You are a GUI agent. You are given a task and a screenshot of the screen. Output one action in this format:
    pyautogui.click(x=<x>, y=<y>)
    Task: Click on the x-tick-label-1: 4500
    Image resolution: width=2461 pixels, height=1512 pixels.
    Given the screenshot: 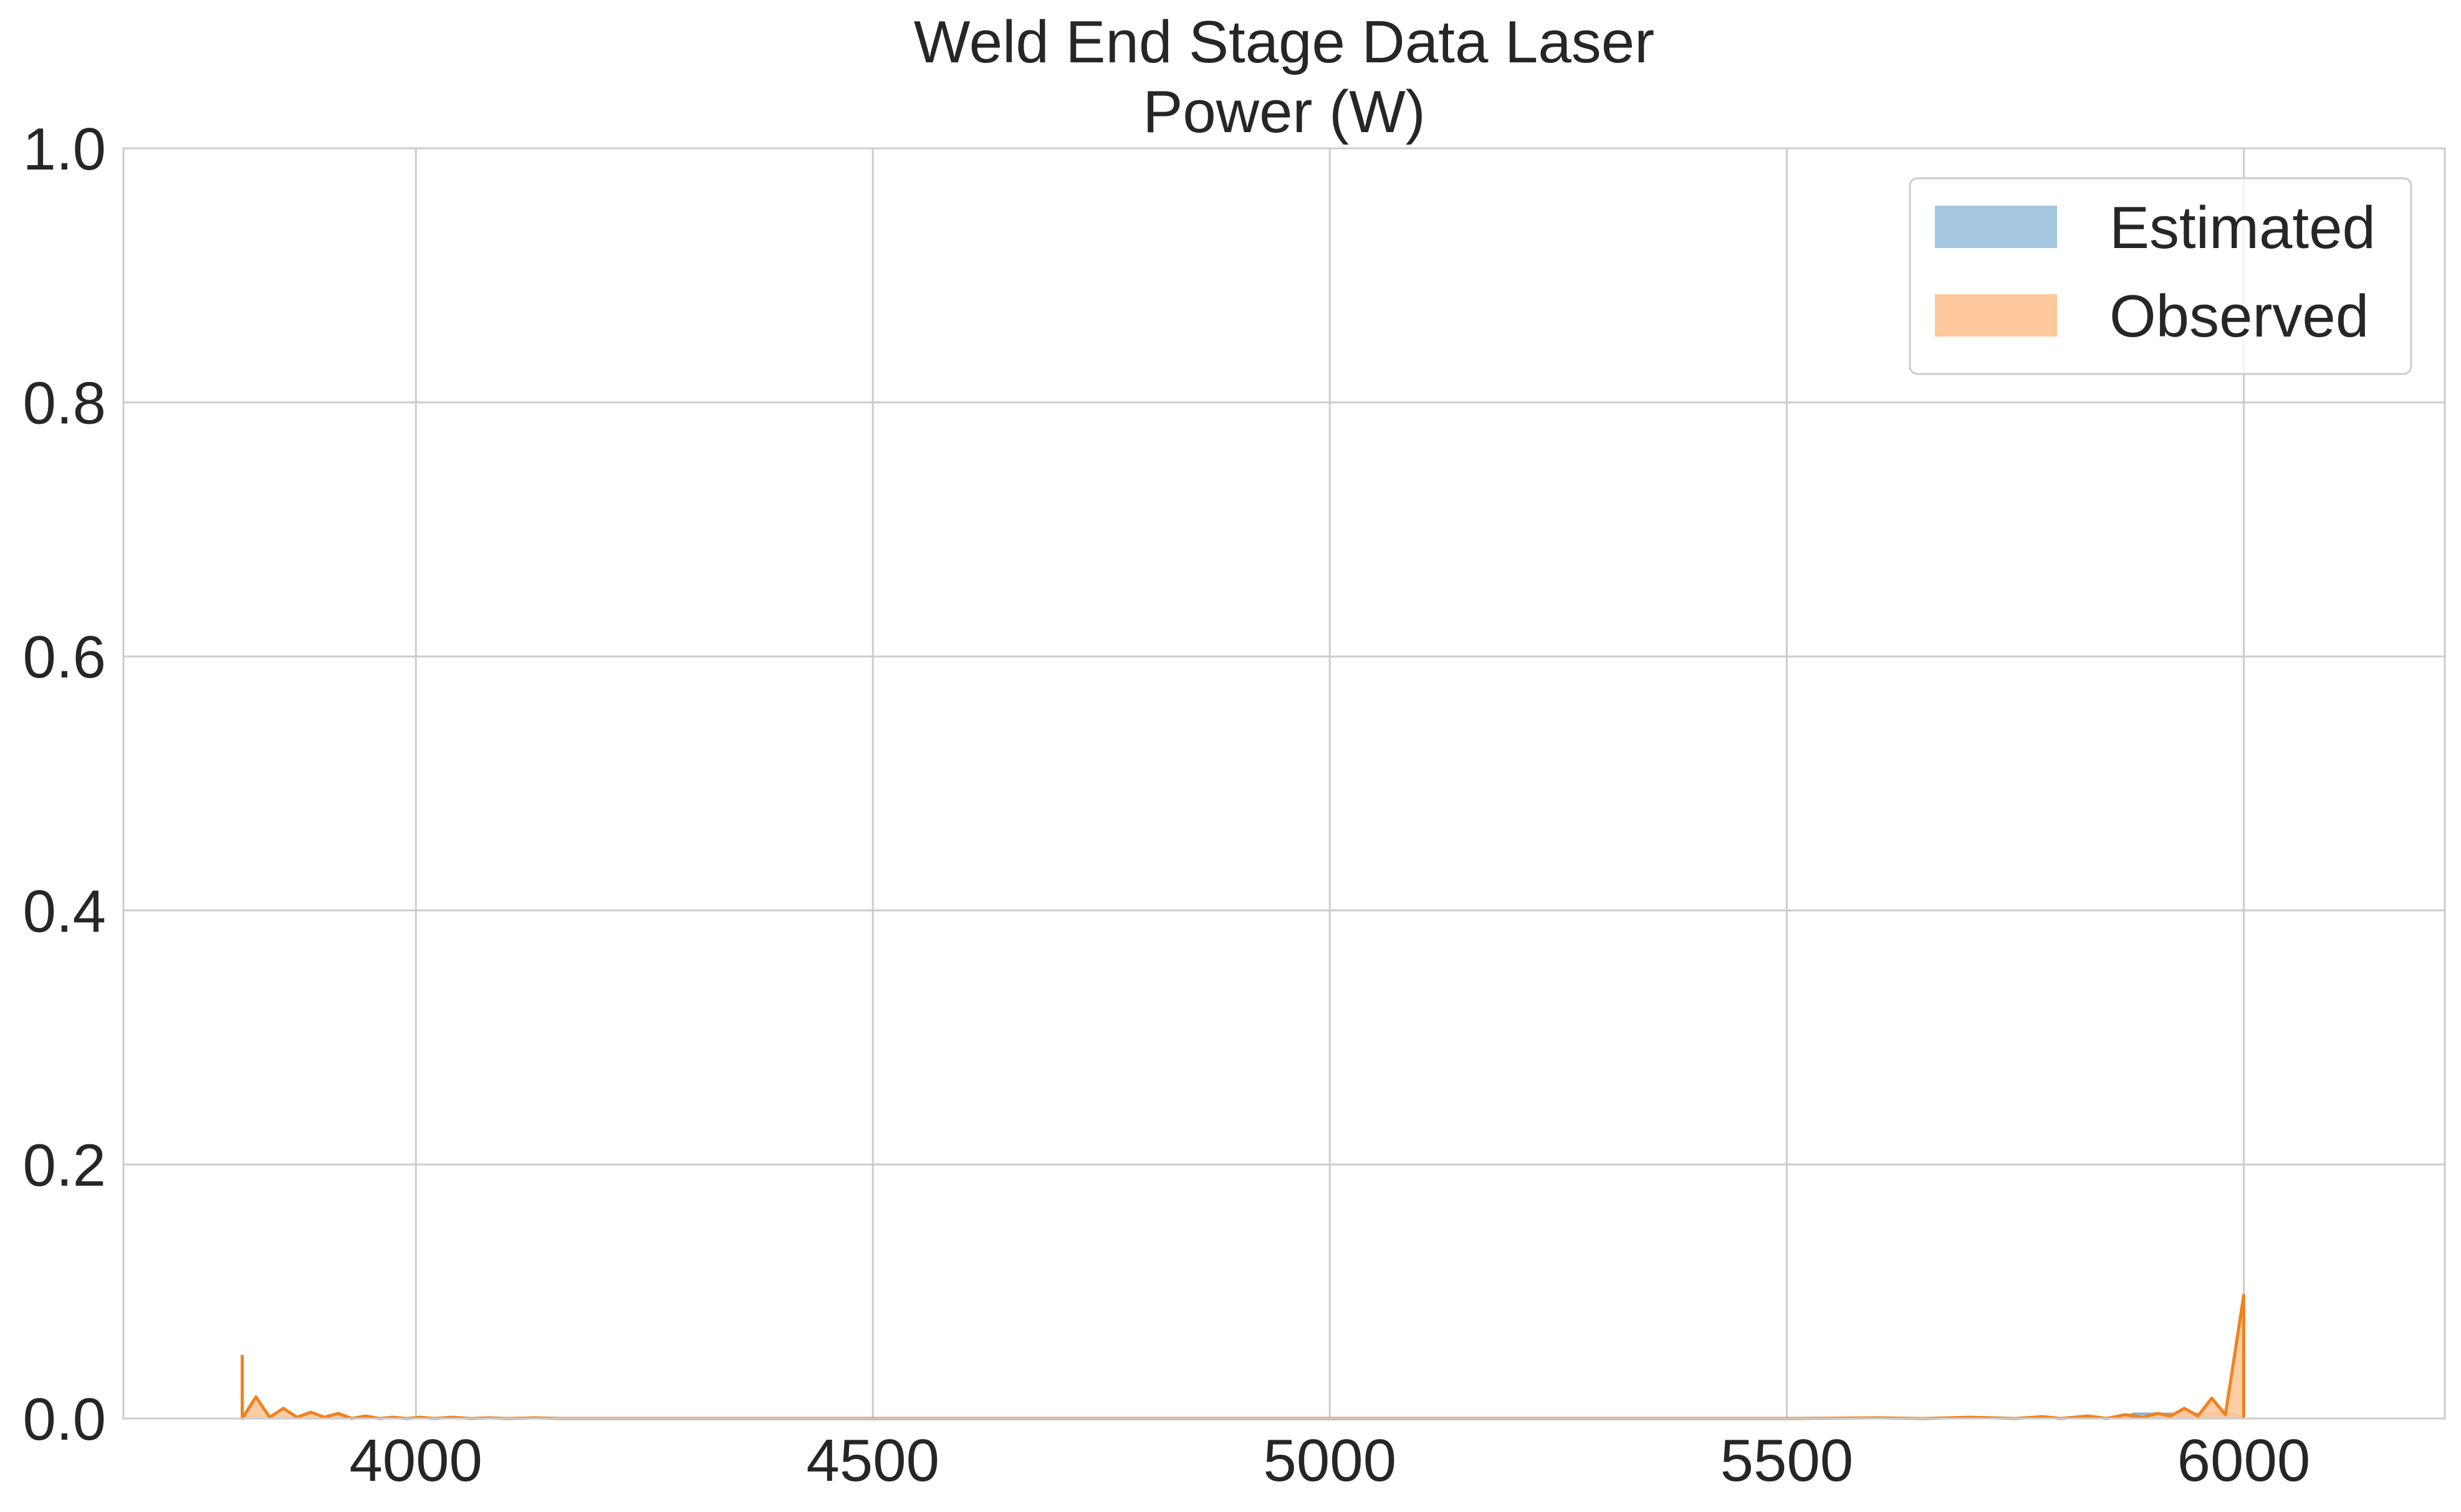 What is the action you would take?
    pyautogui.click(x=872, y=1461)
    